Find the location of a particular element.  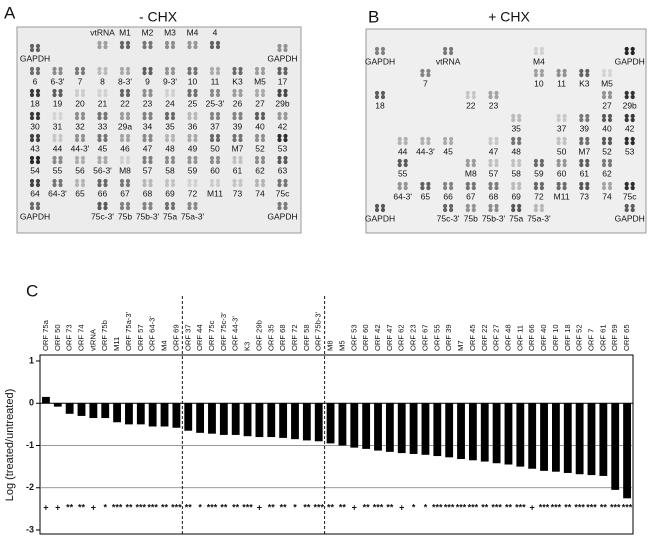

spot-label: M1 is located at coordinates (125, 32).